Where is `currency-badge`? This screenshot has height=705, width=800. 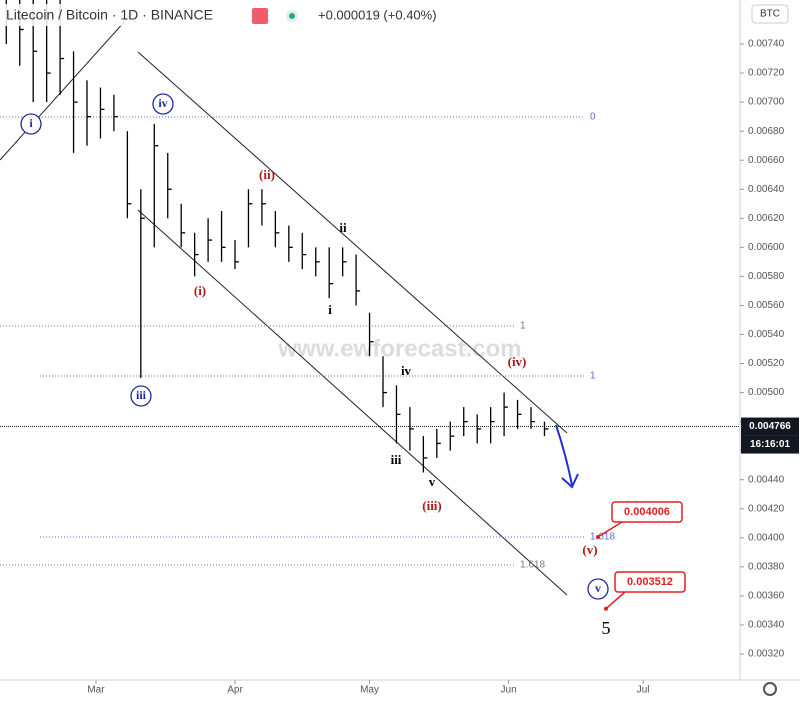 currency-badge is located at coordinates (770, 14).